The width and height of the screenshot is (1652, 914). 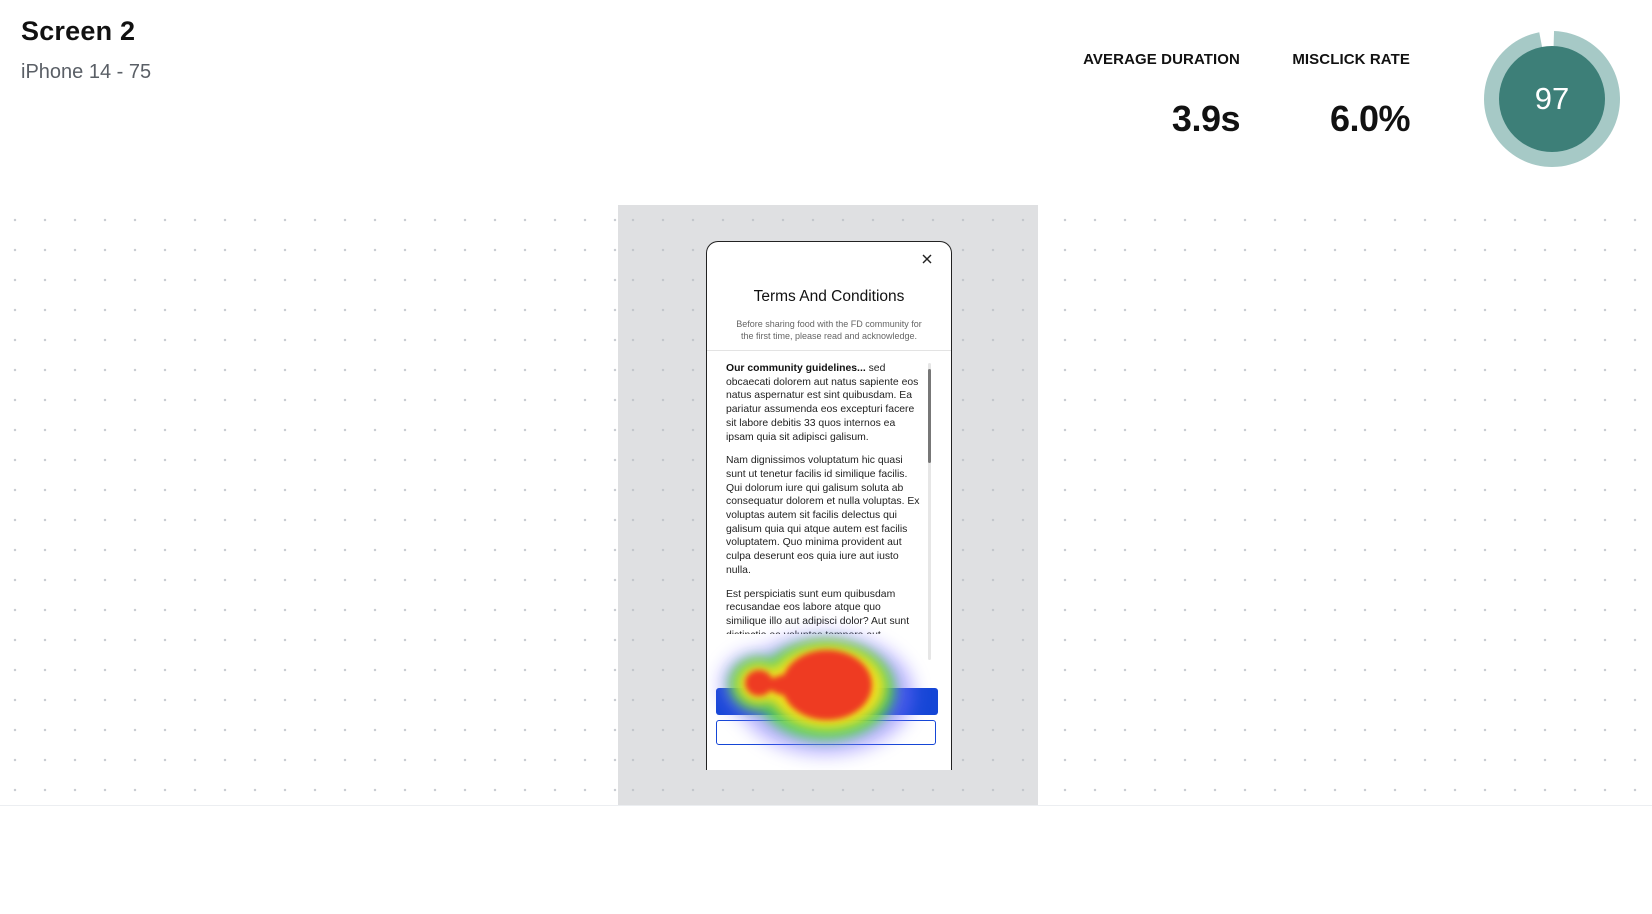 I want to click on avg-duration-label: AVERAGE DURATION, so click(x=1161, y=59).